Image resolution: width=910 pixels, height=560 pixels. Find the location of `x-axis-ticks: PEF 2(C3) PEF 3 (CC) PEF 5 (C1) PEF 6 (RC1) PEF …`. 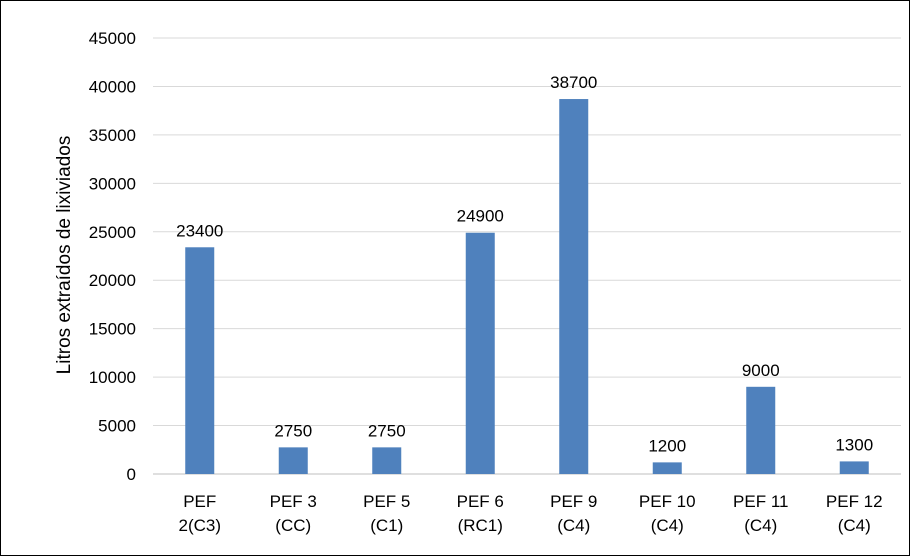

x-axis-ticks: PEF 2(C3) PEF 3 (CC) PEF 5 (C1) PEF 6 (RC1) PEF … is located at coordinates (530, 513).